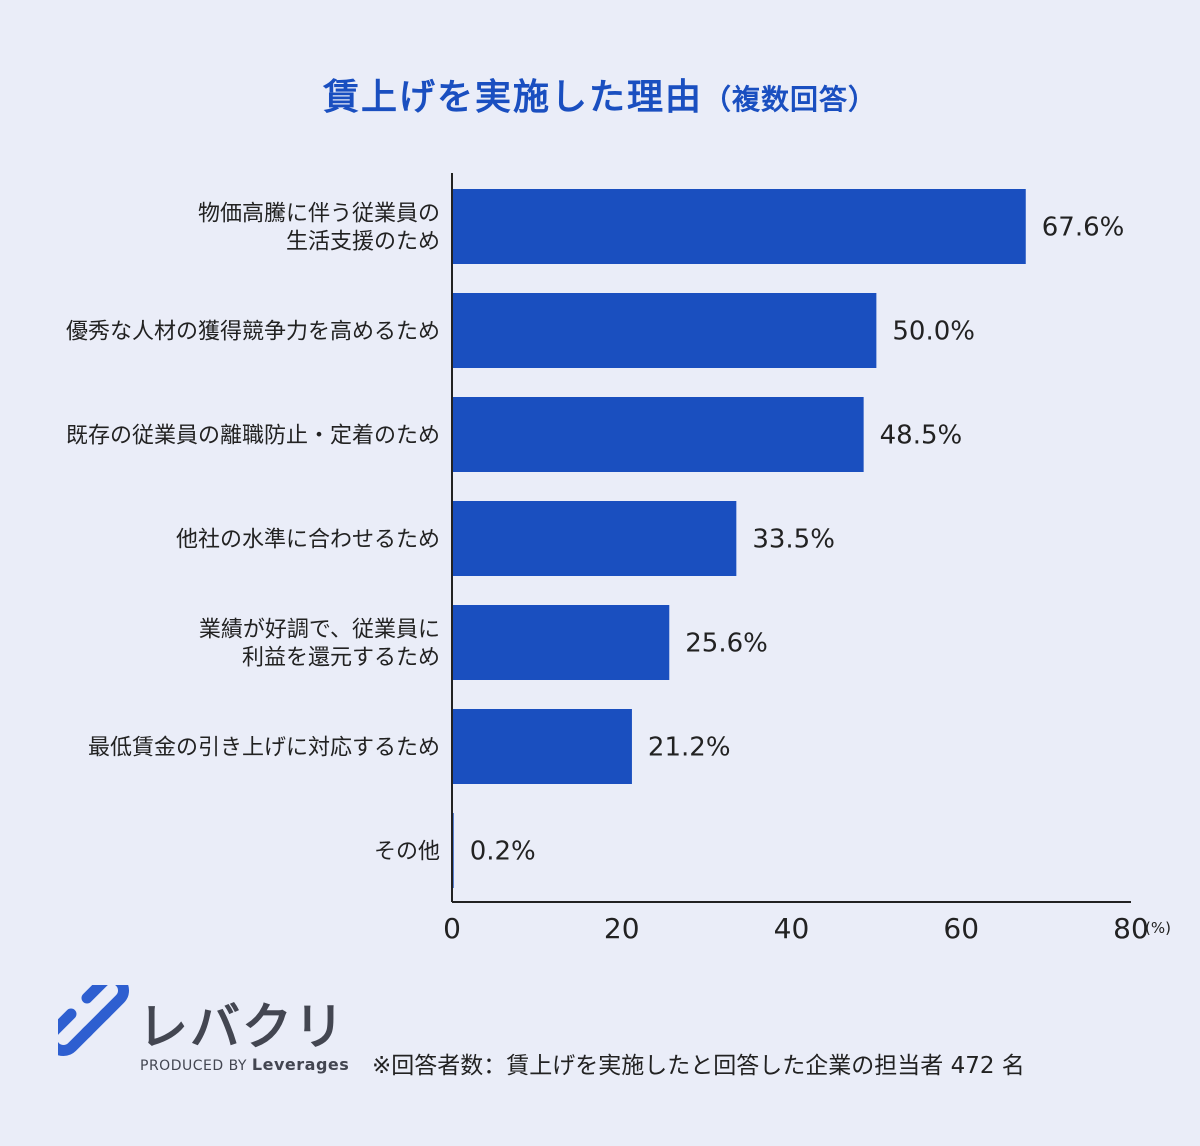  Describe the element at coordinates (622, 928) in the screenshot. I see `x-tick-label: 20` at that location.